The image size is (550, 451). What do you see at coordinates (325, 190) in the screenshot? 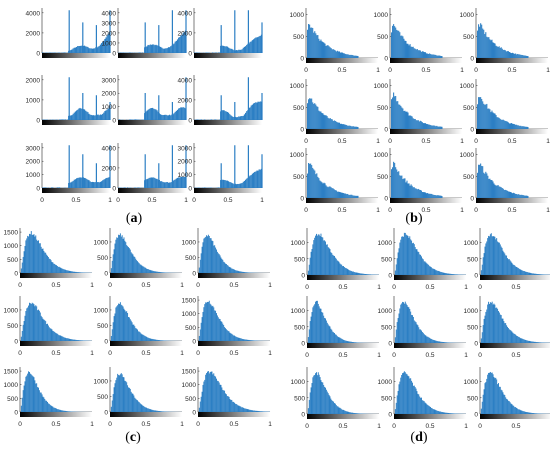
I see `b-r2c0-bar` at bounding box center [325, 190].